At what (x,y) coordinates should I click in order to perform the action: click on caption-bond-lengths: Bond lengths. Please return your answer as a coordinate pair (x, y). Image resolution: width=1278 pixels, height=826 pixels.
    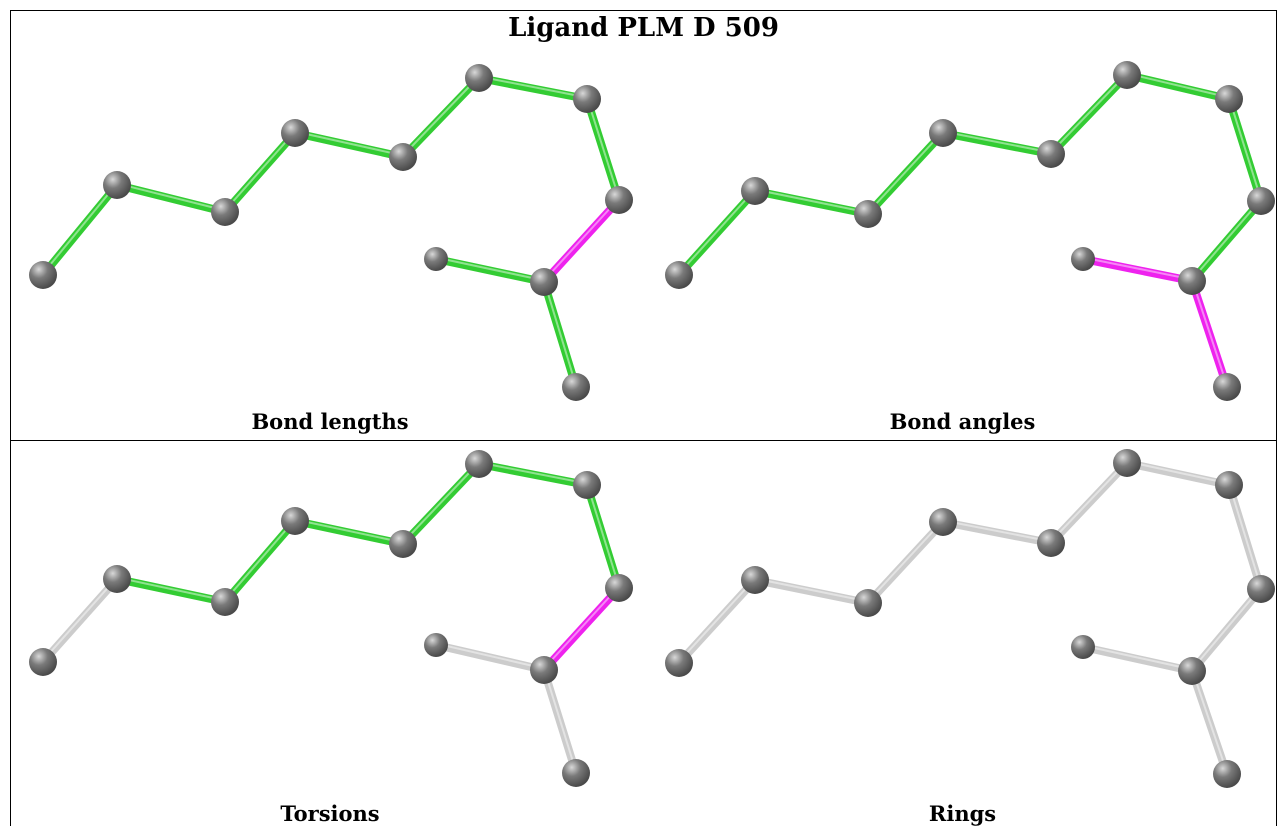
    Looking at the image, I should click on (330, 421).